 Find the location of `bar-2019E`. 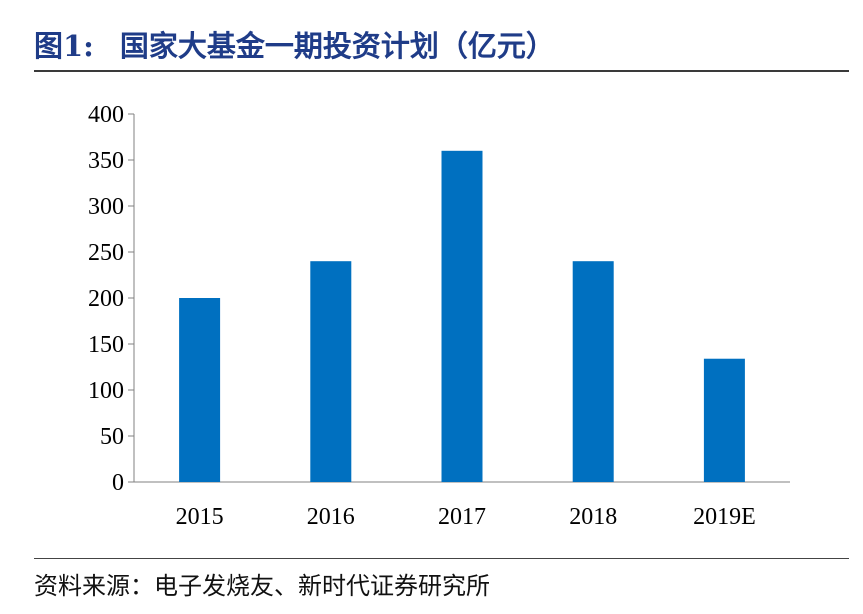

bar-2019E is located at coordinates (724, 420).